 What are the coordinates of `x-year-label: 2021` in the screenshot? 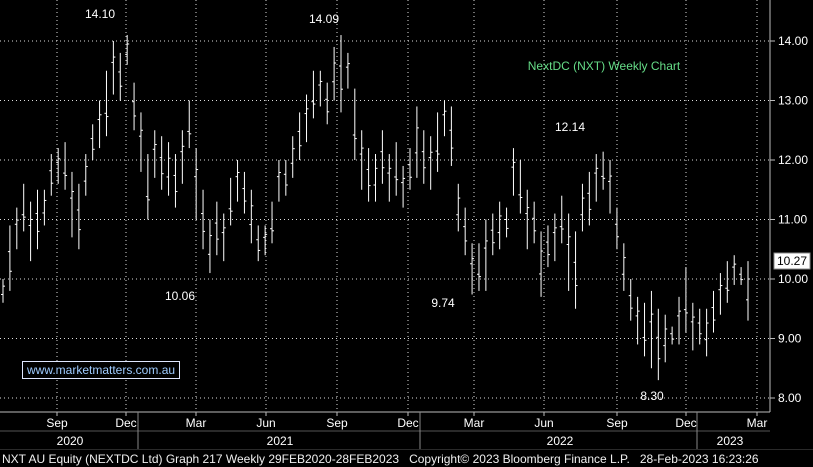 It's located at (280, 441).